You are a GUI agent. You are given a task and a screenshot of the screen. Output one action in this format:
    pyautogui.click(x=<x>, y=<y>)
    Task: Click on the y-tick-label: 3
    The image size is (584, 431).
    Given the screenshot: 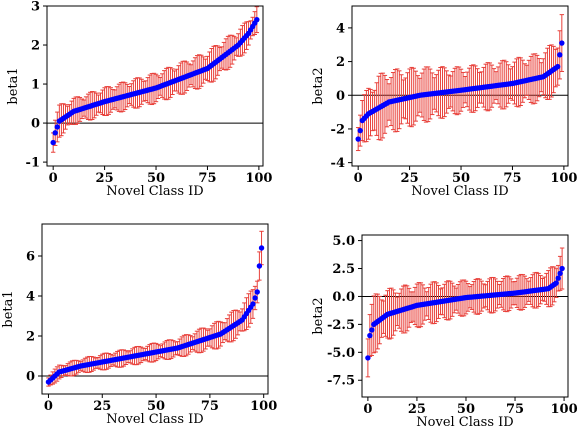 What is the action you would take?
    pyautogui.click(x=35, y=7)
    